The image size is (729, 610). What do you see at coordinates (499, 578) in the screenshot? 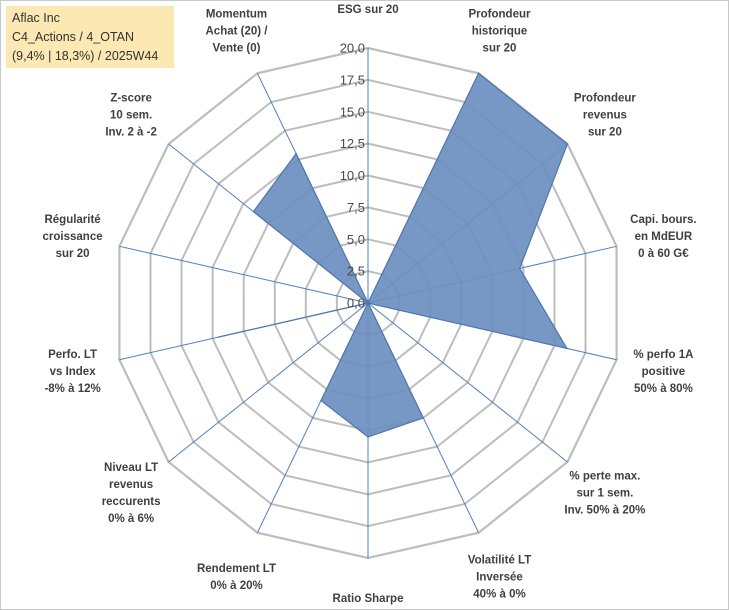
I see `category-label: Volatilité LT Inversée 40% à 0%` at bounding box center [499, 578].